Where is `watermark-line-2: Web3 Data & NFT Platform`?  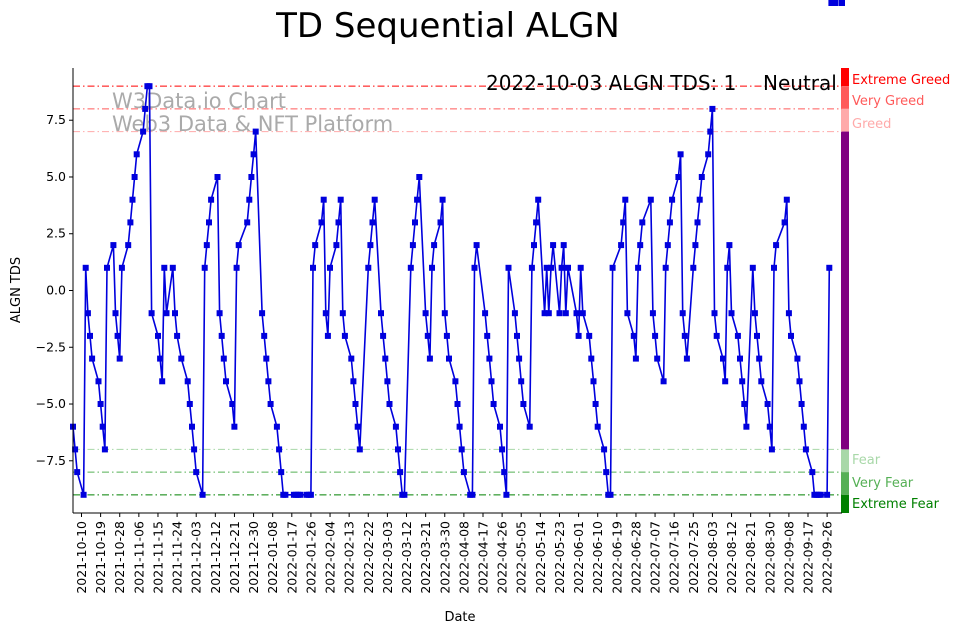 watermark-line-2: Web3 Data & NFT Platform is located at coordinates (252, 124).